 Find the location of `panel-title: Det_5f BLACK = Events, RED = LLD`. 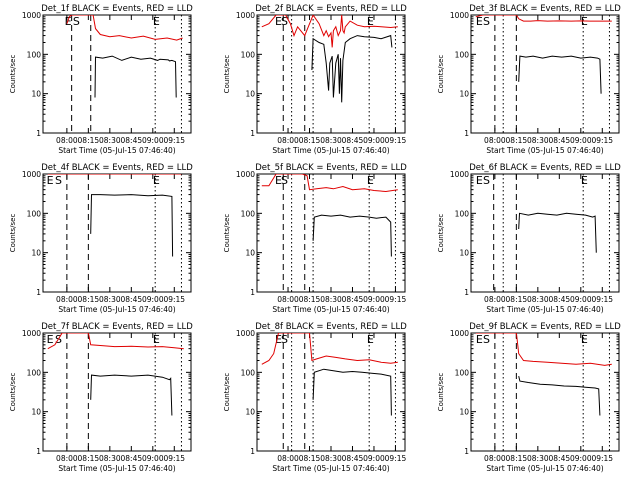

panel-title: Det_5f BLACK = Events, RED = LLD is located at coordinates (331, 168).